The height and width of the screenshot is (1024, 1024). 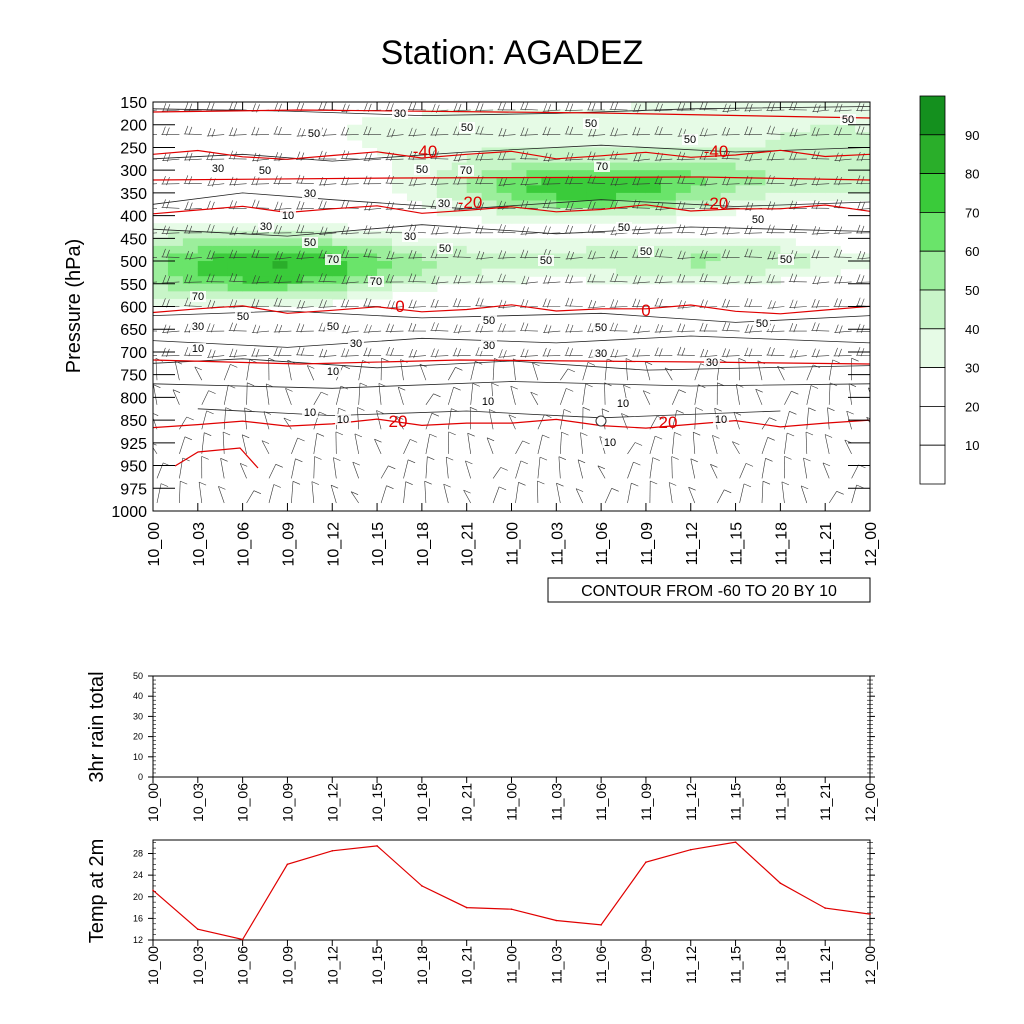 What do you see at coordinates (647, 543) in the screenshot?
I see `time-tick-label: 11_09` at bounding box center [647, 543].